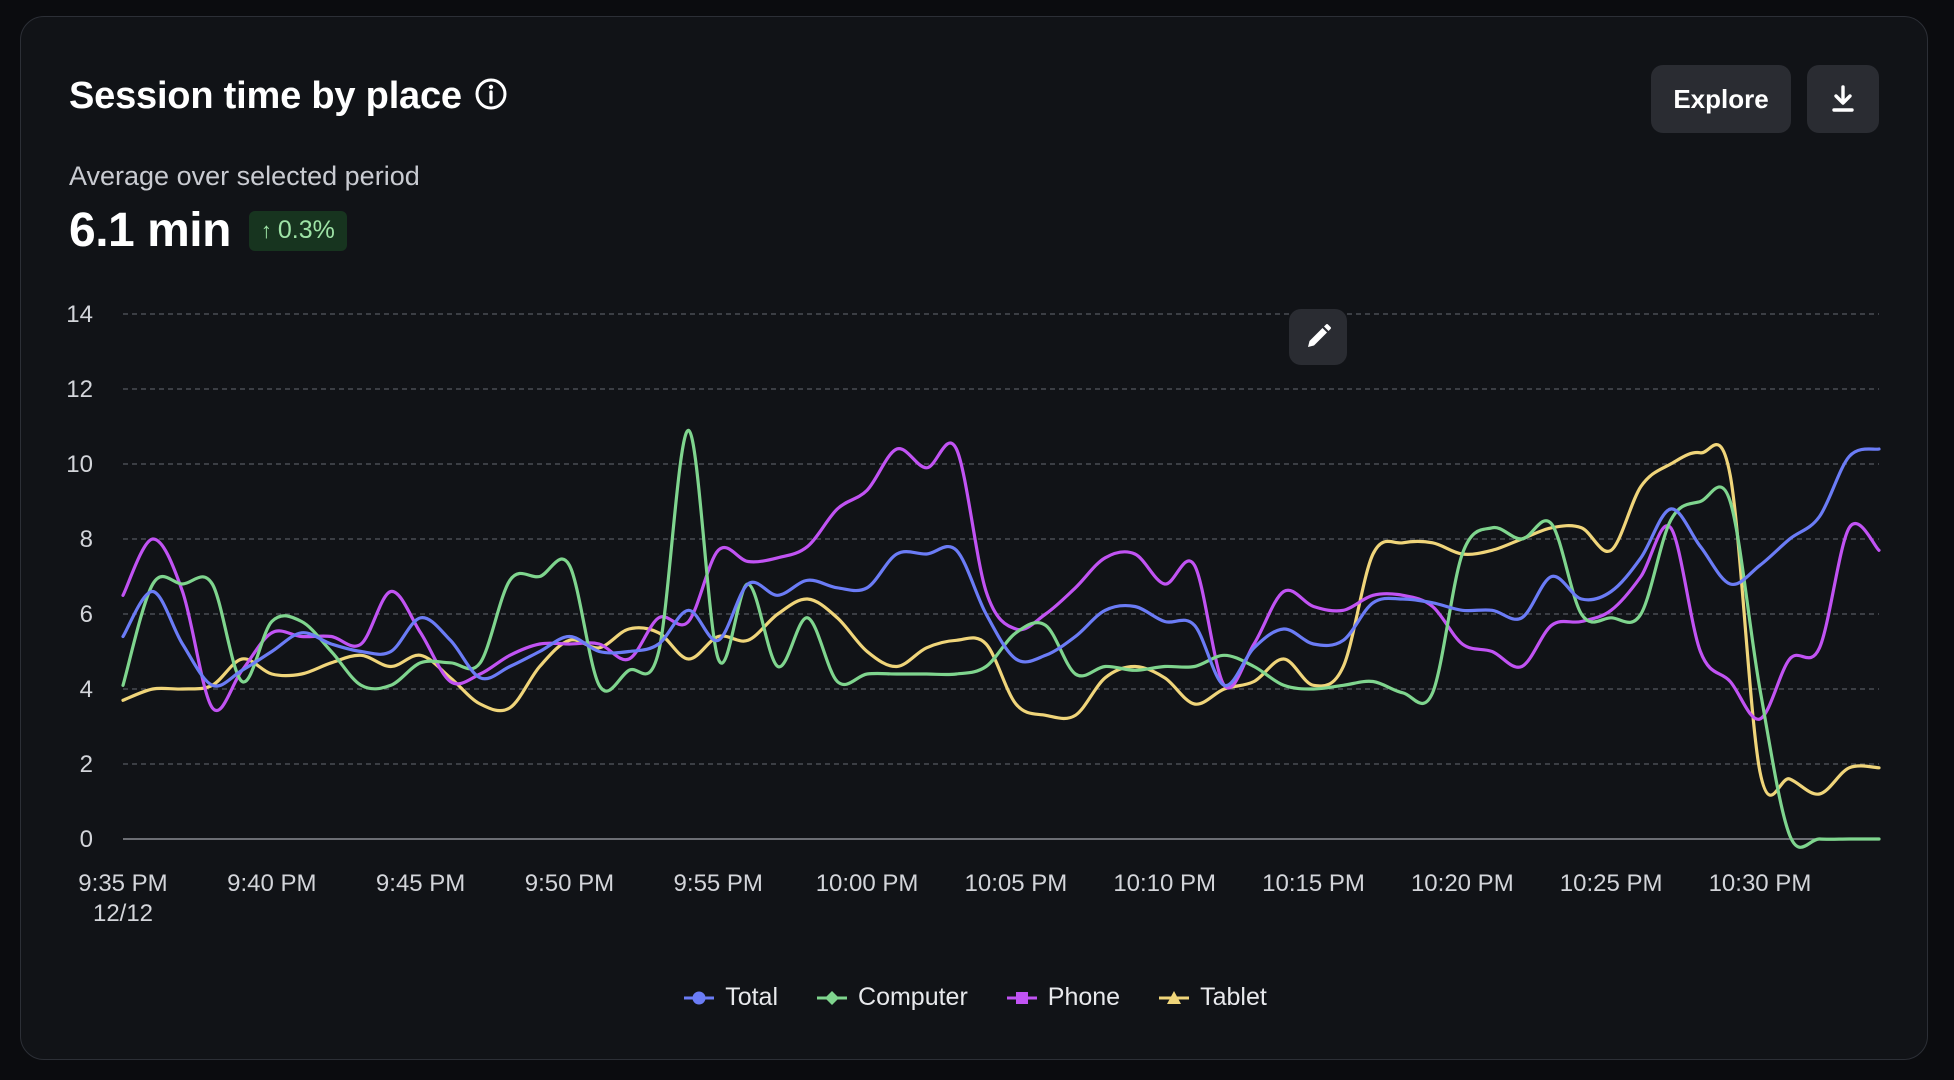  Describe the element at coordinates (569, 883) in the screenshot. I see `x-tick-label: 9:50 PM` at that location.